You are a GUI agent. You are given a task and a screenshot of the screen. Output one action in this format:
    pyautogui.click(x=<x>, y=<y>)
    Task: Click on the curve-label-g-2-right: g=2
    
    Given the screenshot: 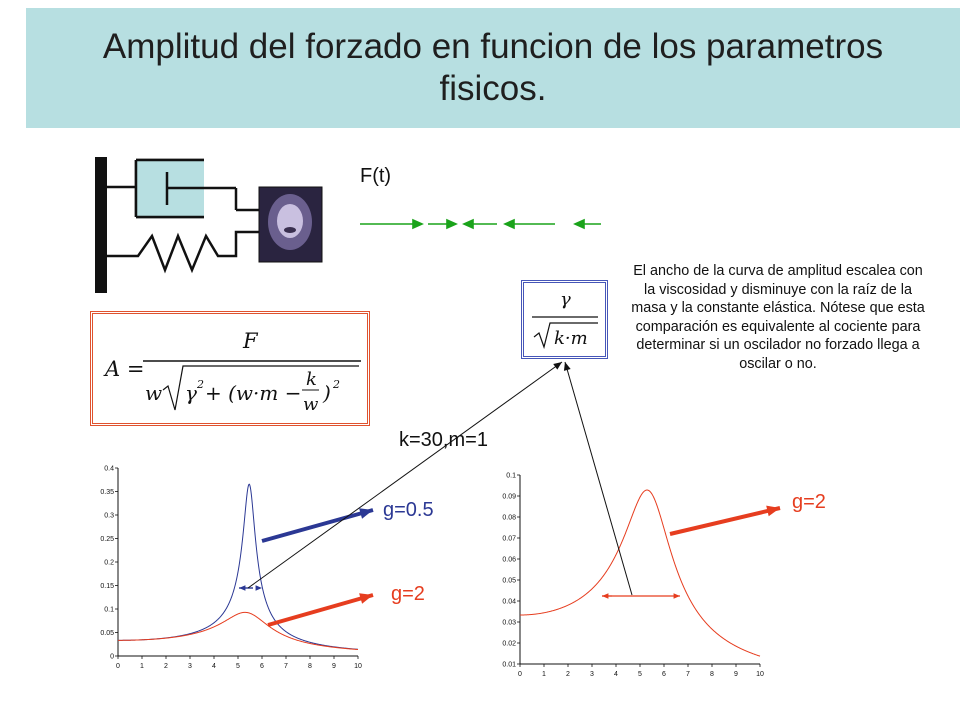 What is the action you would take?
    pyautogui.click(x=809, y=502)
    